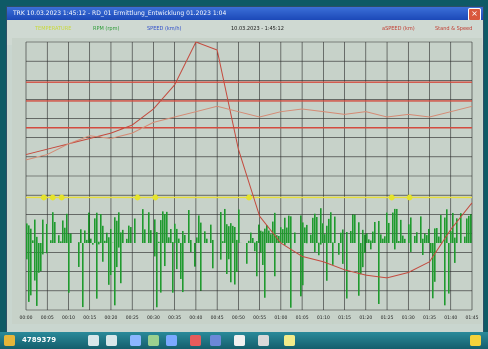  I want to click on legend-speed: SPEED (km/h), so click(164, 29).